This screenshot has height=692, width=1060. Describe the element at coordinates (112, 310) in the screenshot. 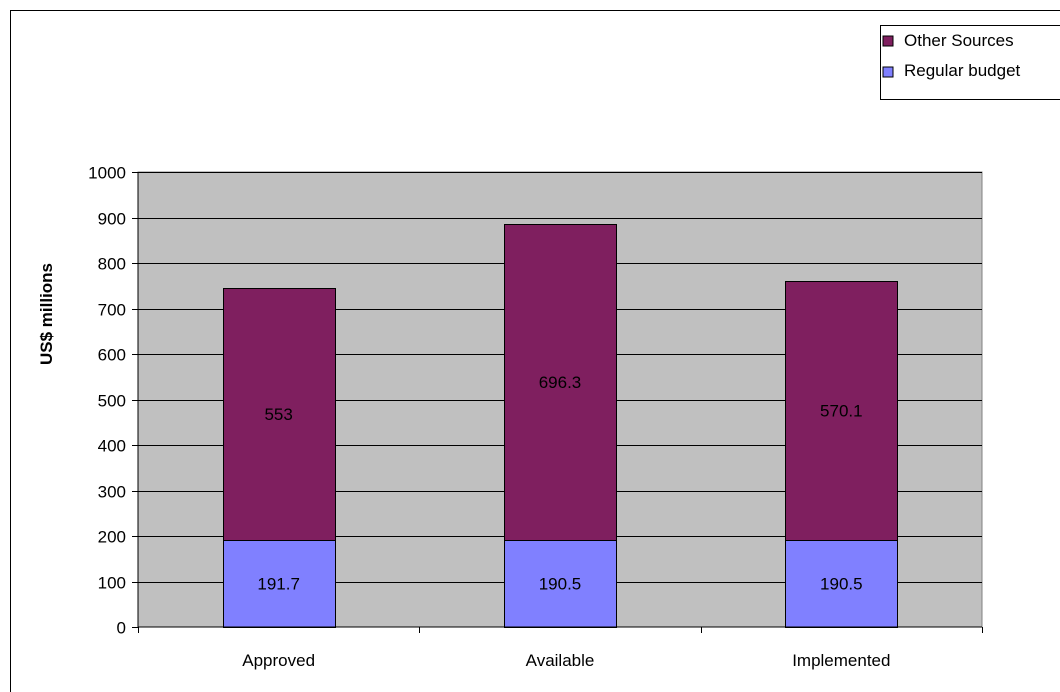

I see `y-tick-label: 700` at that location.